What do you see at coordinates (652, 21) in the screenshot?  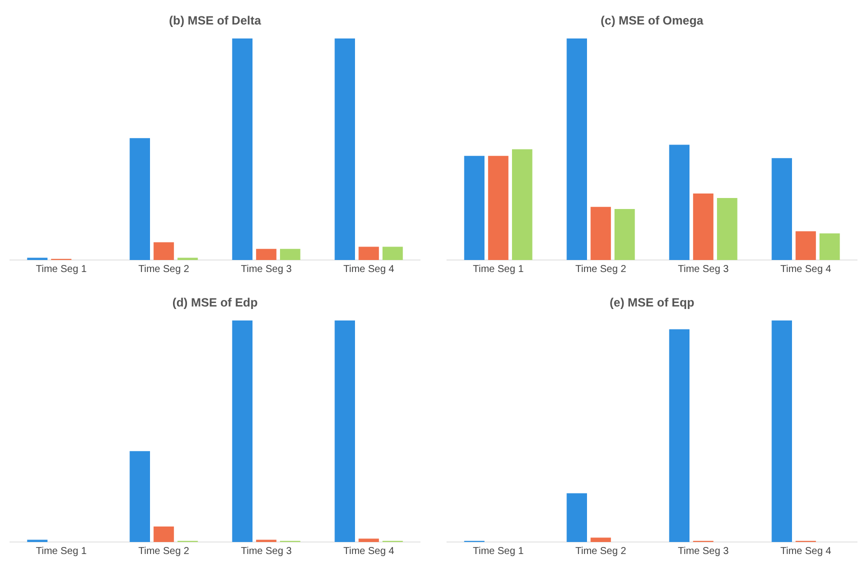 I see `chart-title: (c) MSE of Omega` at bounding box center [652, 21].